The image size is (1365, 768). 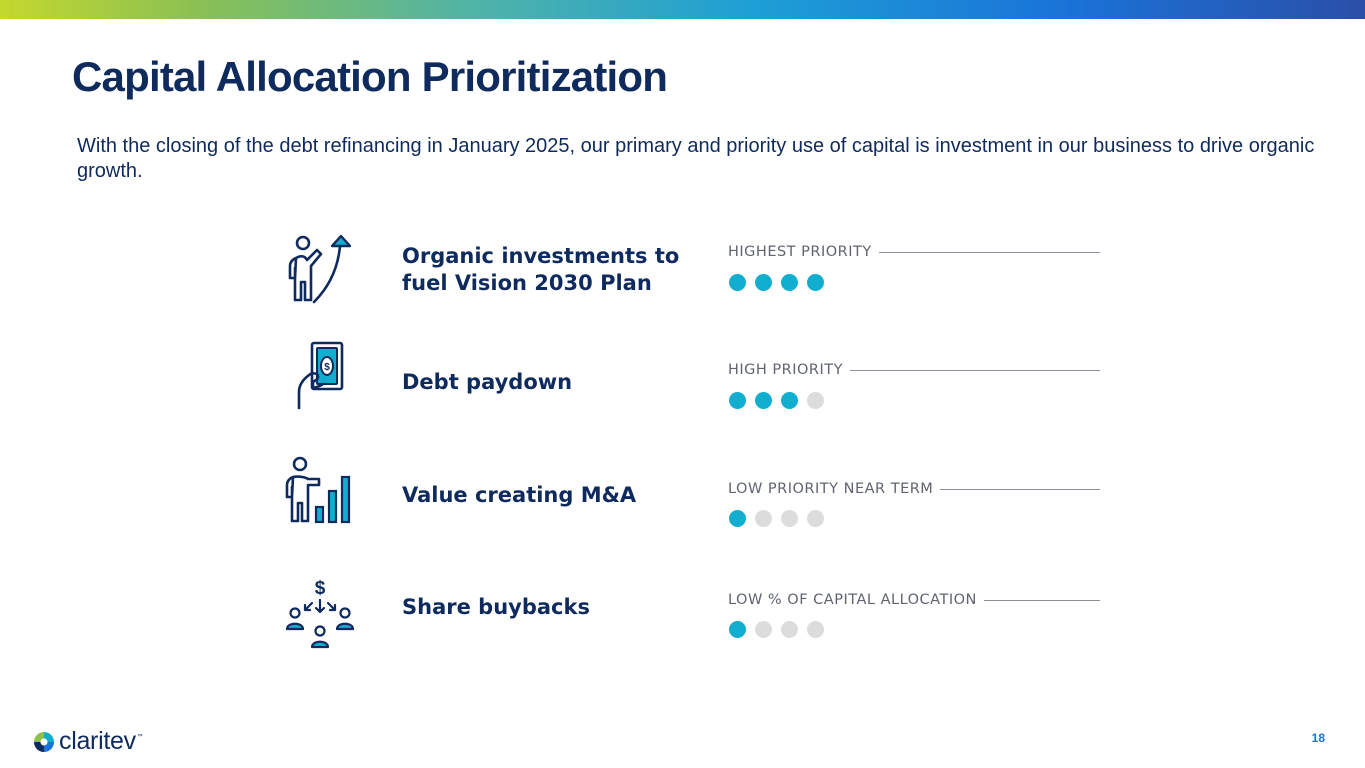 What do you see at coordinates (682, 380) in the screenshot?
I see `priority-row-debt: $ Debt paydown HIGH PRIORITY` at bounding box center [682, 380].